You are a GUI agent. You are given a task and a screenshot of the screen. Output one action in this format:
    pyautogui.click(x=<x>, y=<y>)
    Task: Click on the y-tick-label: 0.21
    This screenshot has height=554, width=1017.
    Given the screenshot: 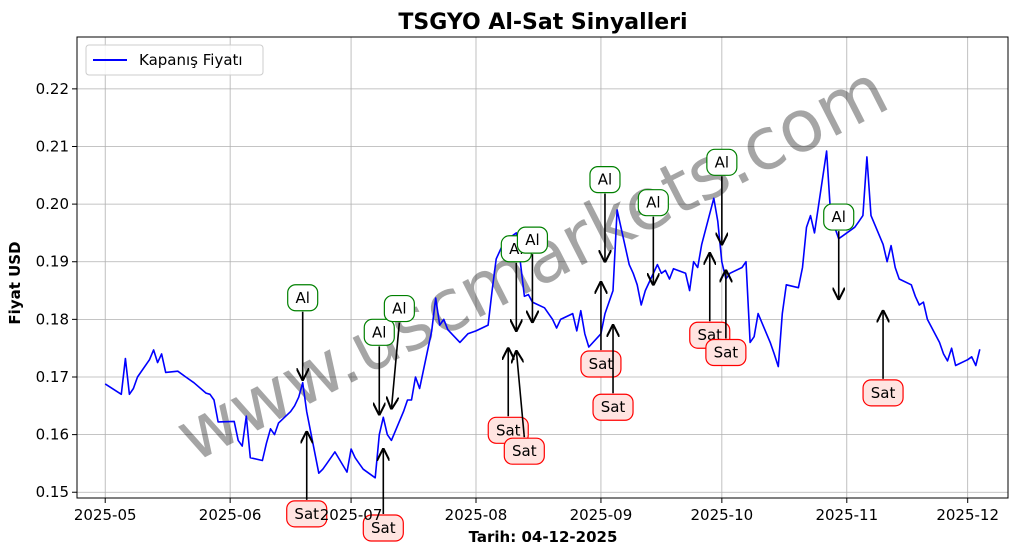 What is the action you would take?
    pyautogui.click(x=52, y=146)
    